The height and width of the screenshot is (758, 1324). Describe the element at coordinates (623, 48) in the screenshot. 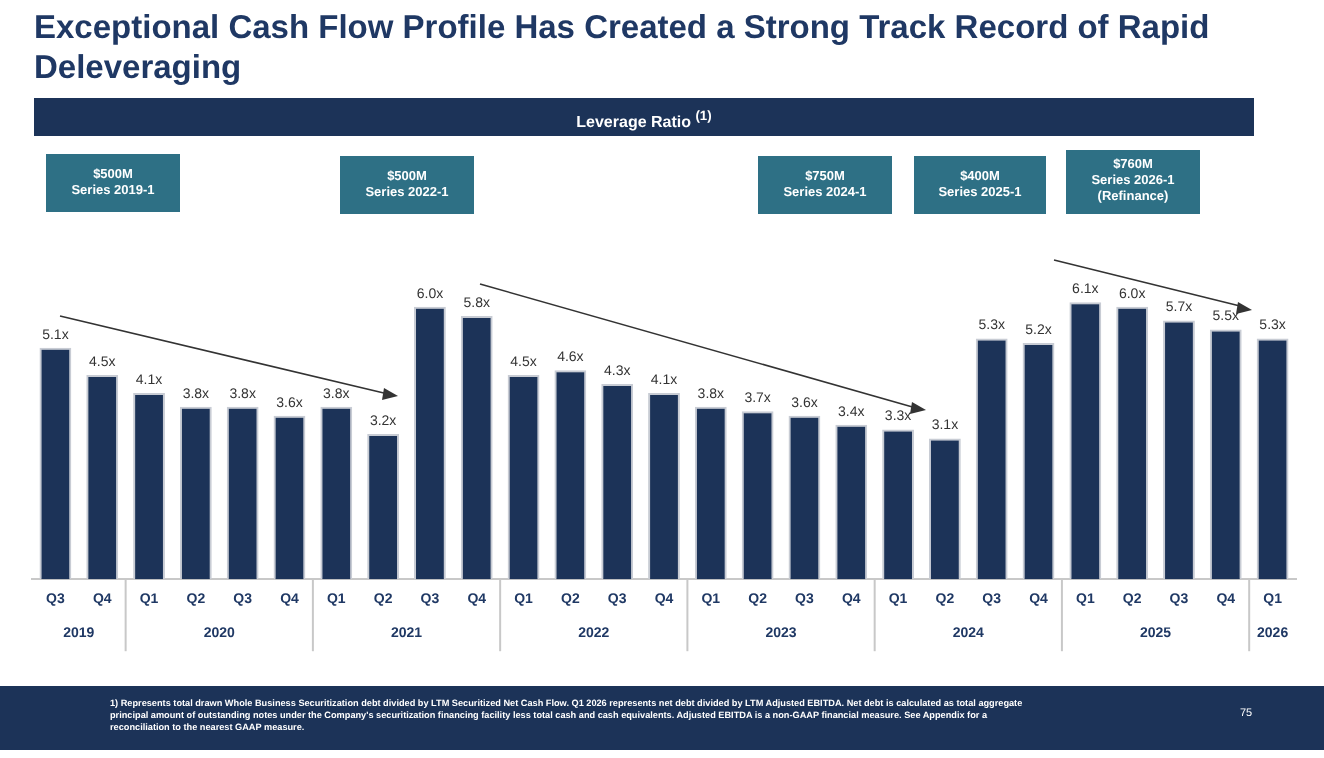

I see `chart-title: Exceptional Cash Flow Profile Has Created a Strong Track Record of Rapid Deleveraging` at that location.